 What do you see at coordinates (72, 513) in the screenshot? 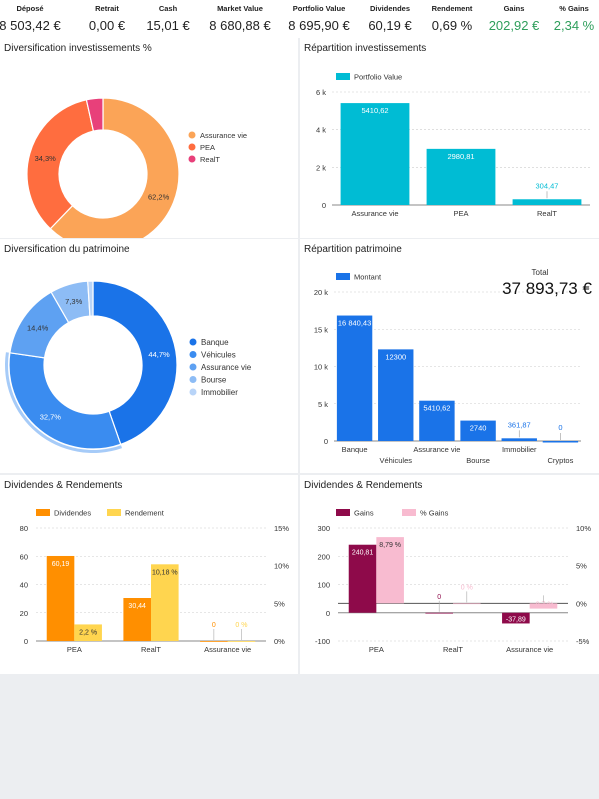
I see `legend-label: Dividendes` at bounding box center [72, 513].